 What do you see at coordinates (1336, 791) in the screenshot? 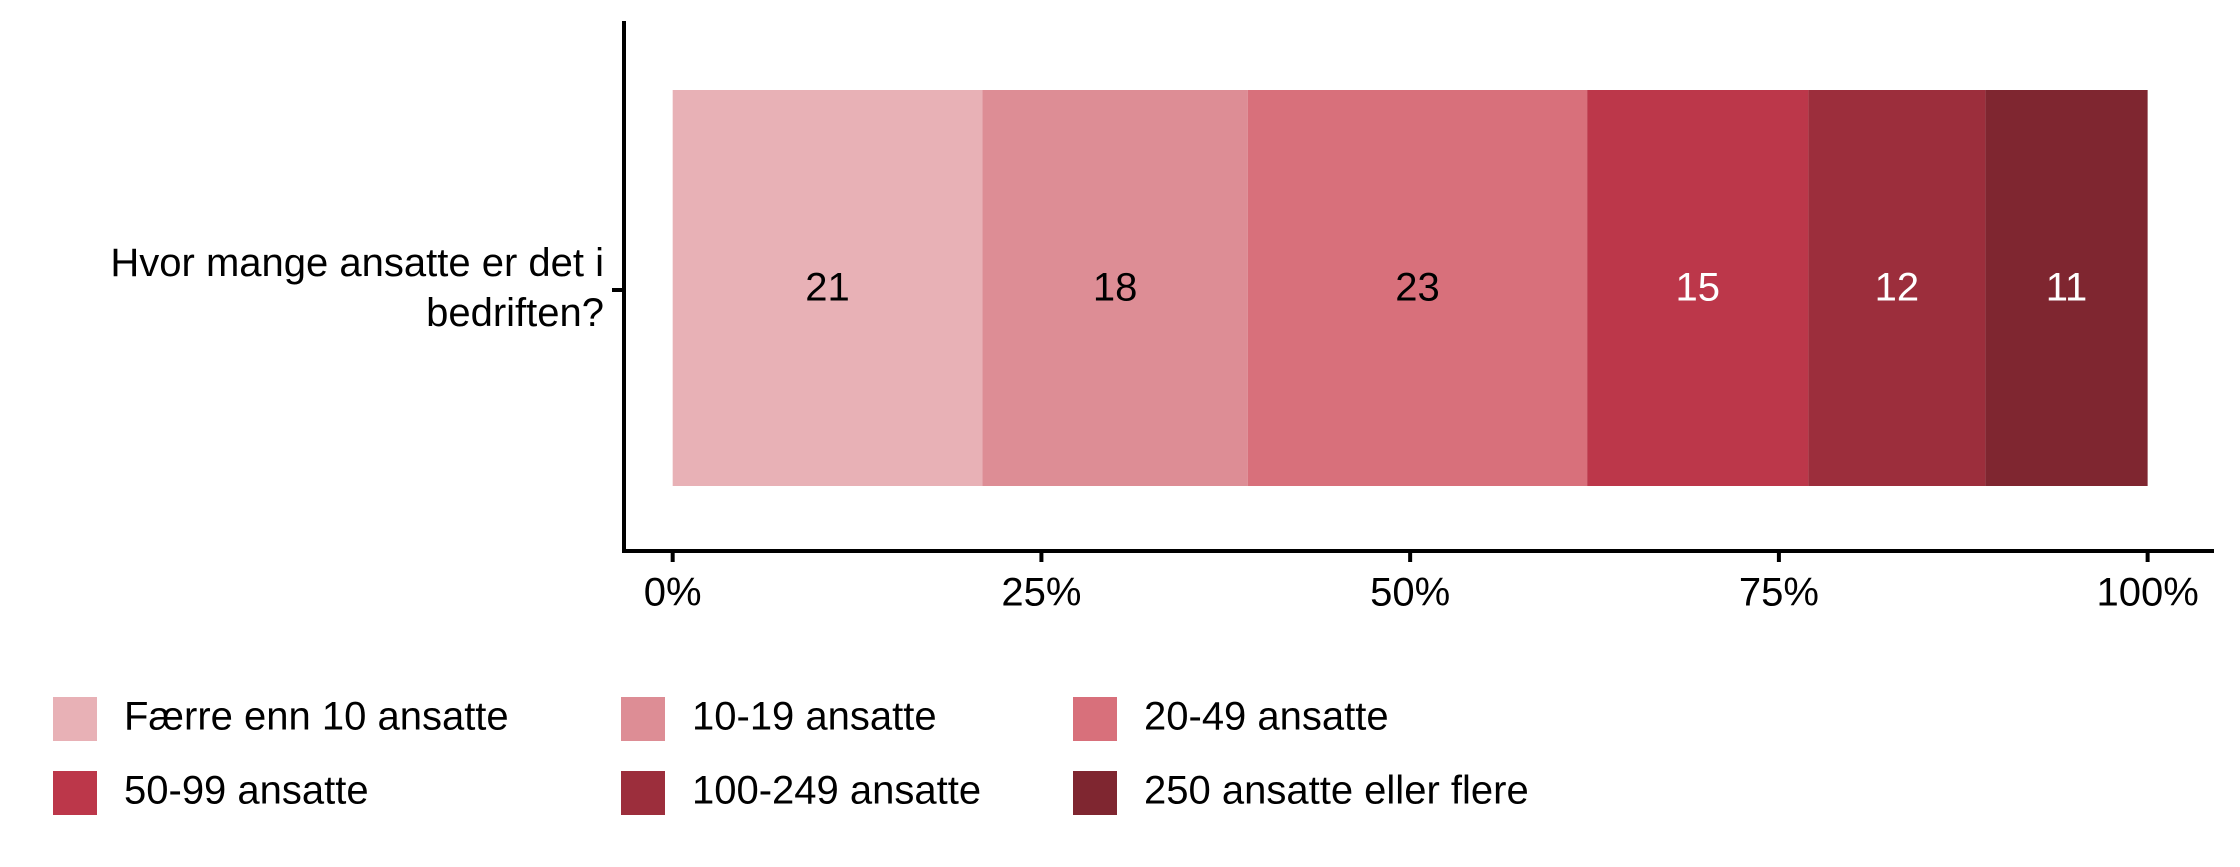
I see `legend-label: 250 ansatte eller flere` at bounding box center [1336, 791].